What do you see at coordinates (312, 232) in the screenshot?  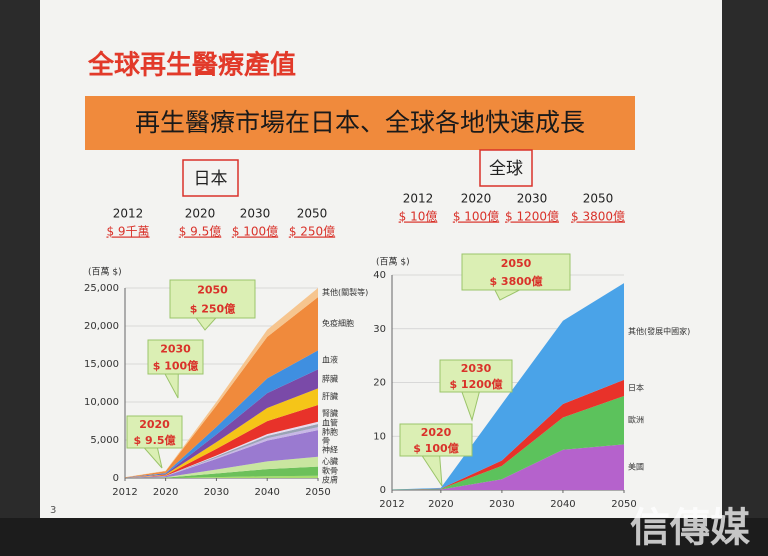 I see `summary-amount: $ 250億` at bounding box center [312, 232].